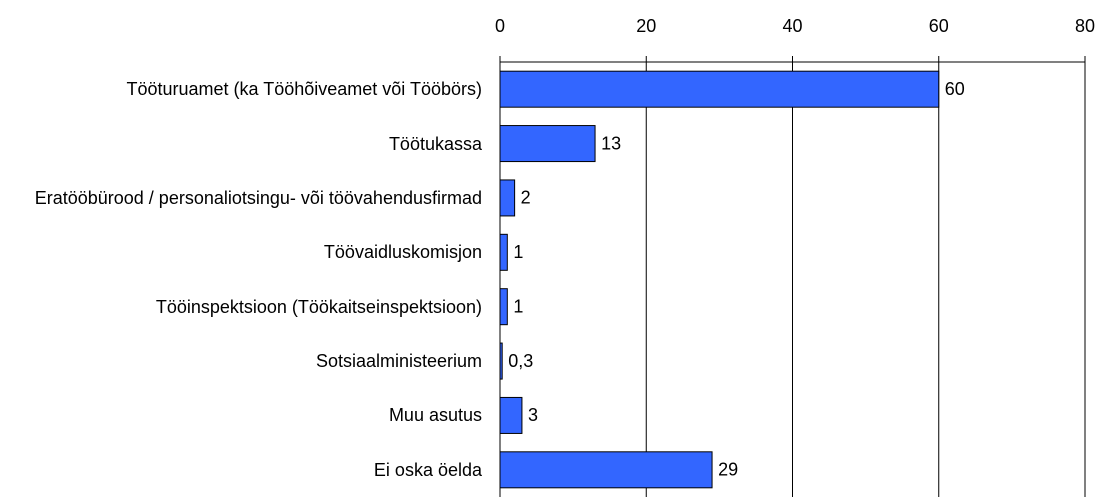 The width and height of the screenshot is (1102, 502). Describe the element at coordinates (435, 143) in the screenshot. I see `category-text: Töötukassa` at that location.